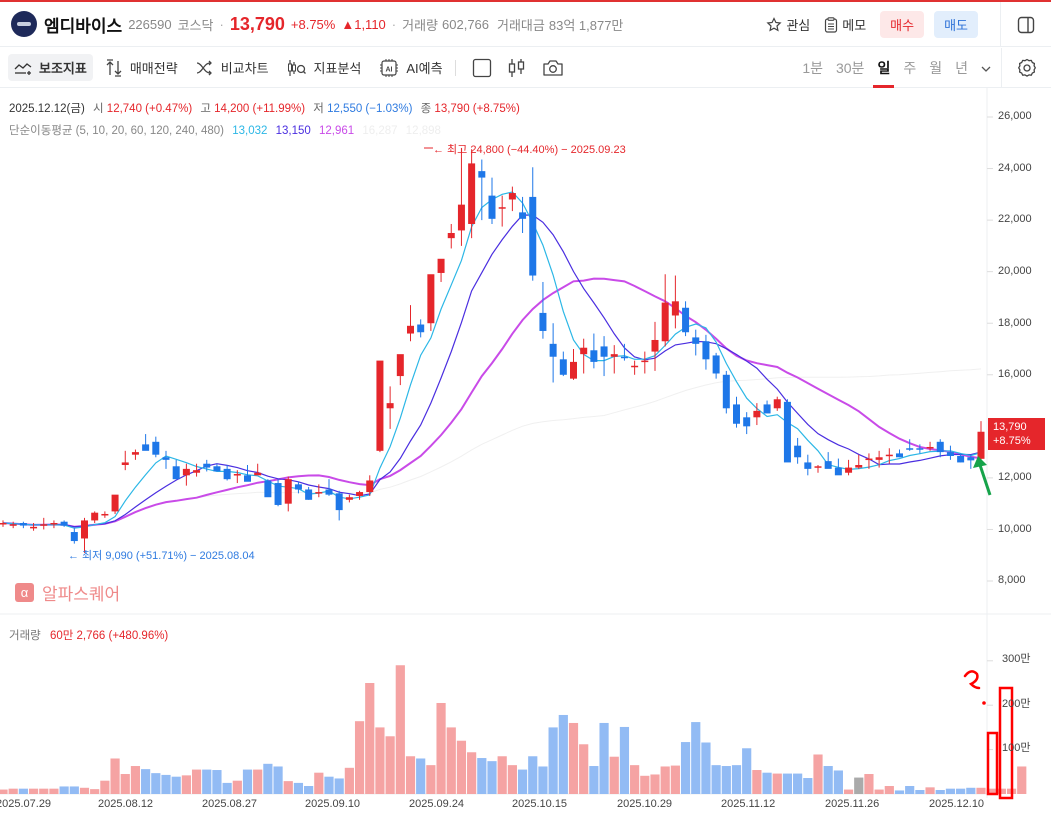 This screenshot has height=821, width=1051. What do you see at coordinates (63, 68) in the screenshot?
I see `indicators-label: 보조지표` at bounding box center [63, 68].